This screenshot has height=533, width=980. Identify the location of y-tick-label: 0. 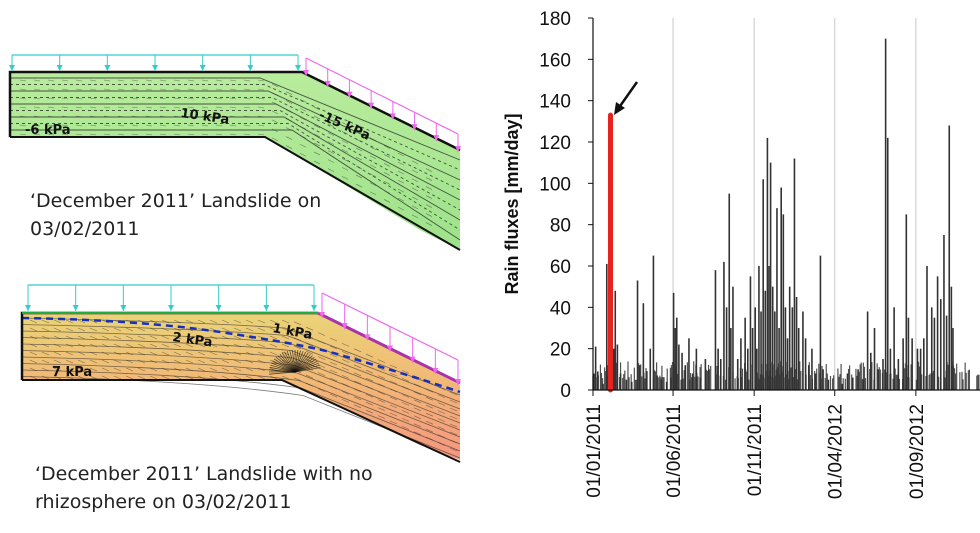
(565, 391).